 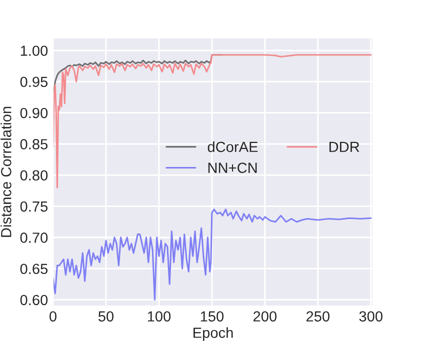 I want to click on y-tick-label: 0.95, so click(x=34, y=82).